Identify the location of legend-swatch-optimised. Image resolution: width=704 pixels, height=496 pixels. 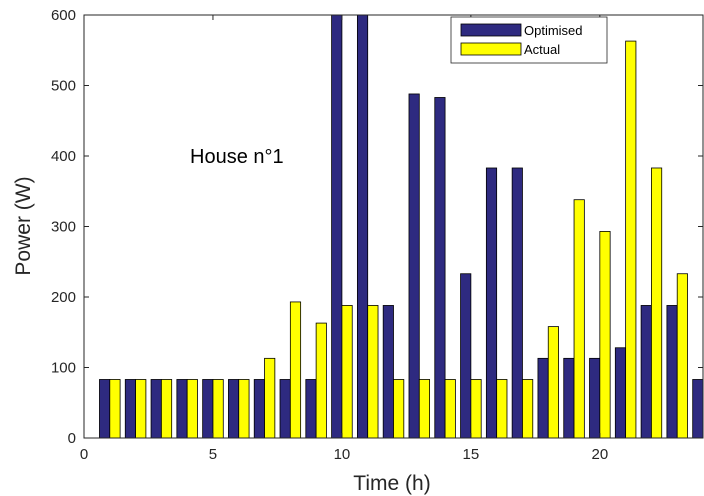
(491, 30).